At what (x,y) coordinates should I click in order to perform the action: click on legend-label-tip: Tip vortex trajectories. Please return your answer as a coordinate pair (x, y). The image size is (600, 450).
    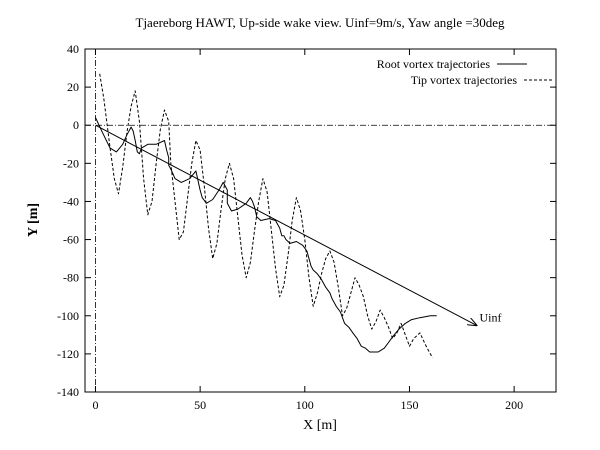
    Looking at the image, I should click on (464, 80).